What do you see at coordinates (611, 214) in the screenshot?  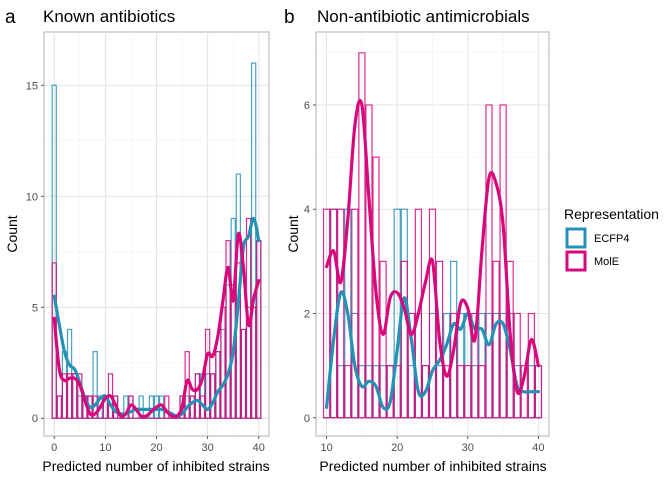 I see `legend-title: Representation` at bounding box center [611, 214].